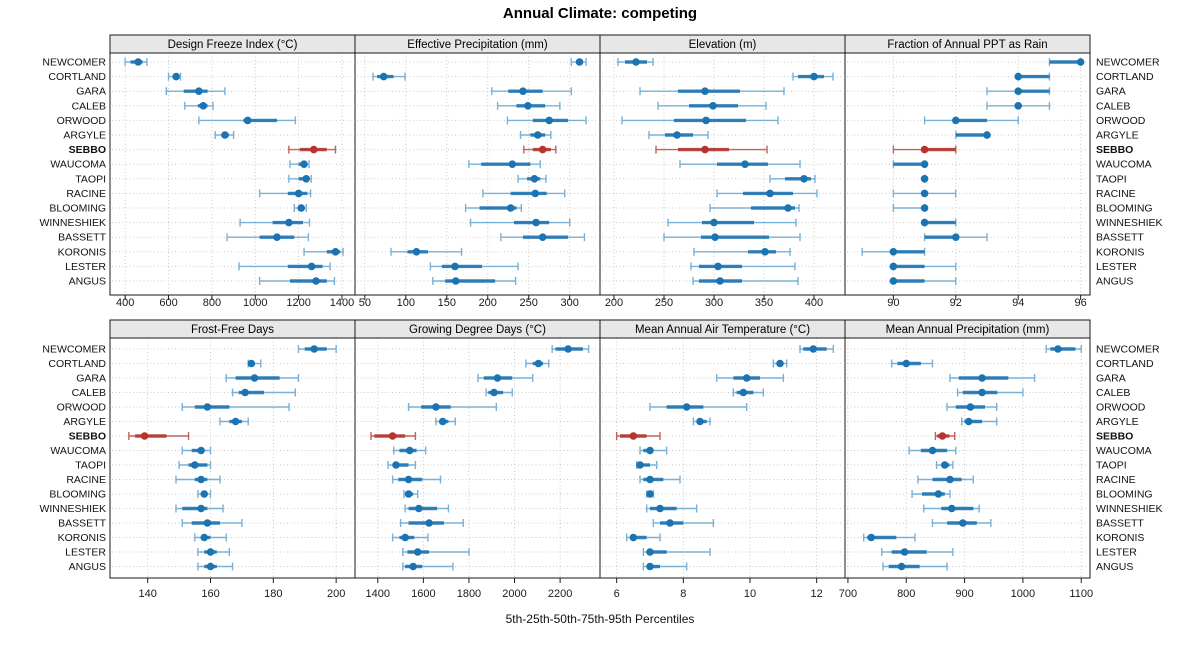 The image size is (1200, 650). I want to click on row-label-right-racine: RACINE, so click(1116, 480).